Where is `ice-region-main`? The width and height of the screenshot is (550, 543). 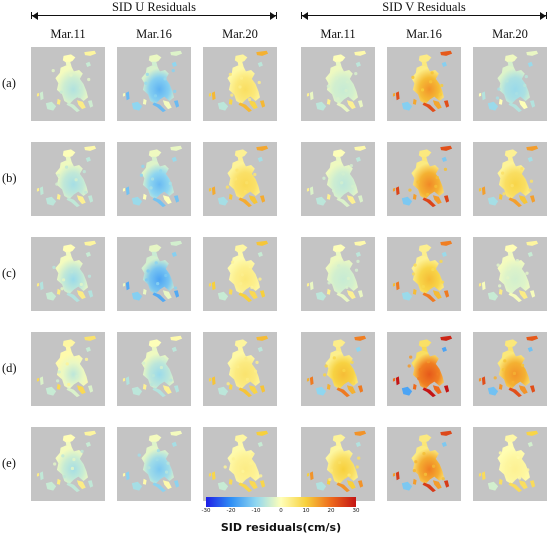
ice-region-main is located at coordinates (341, 369).